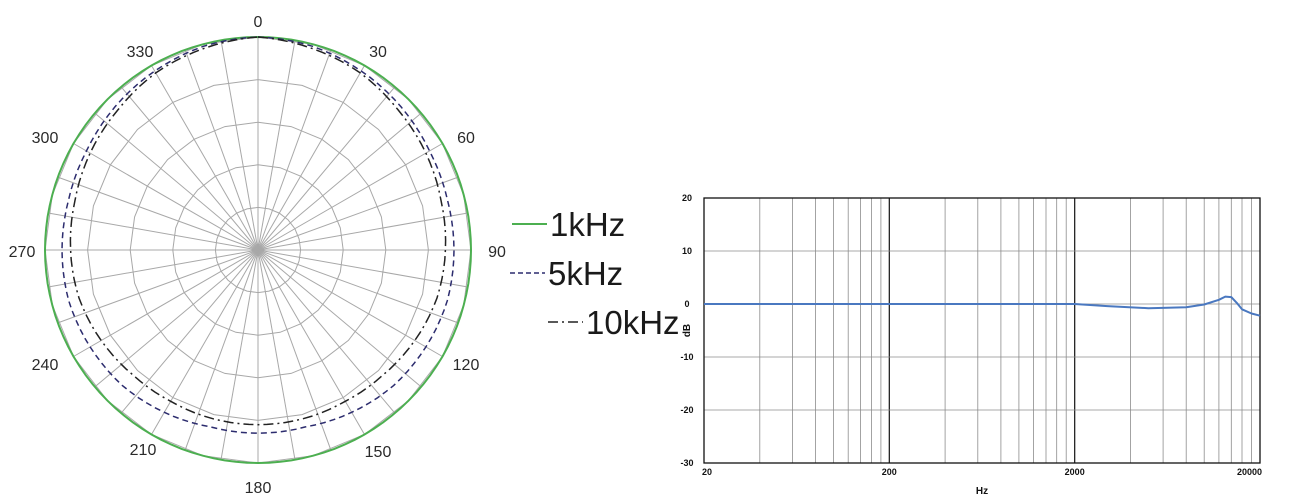  I want to click on polar-angle-label-330: 330, so click(140, 52).